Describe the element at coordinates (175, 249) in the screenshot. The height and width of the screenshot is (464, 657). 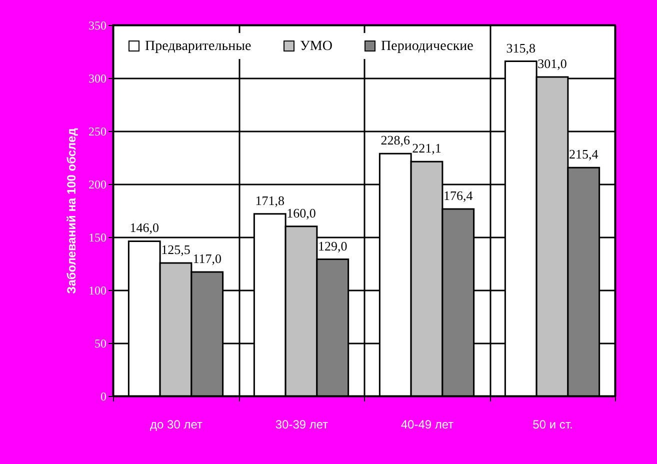
I see `data-label: 125,5` at that location.